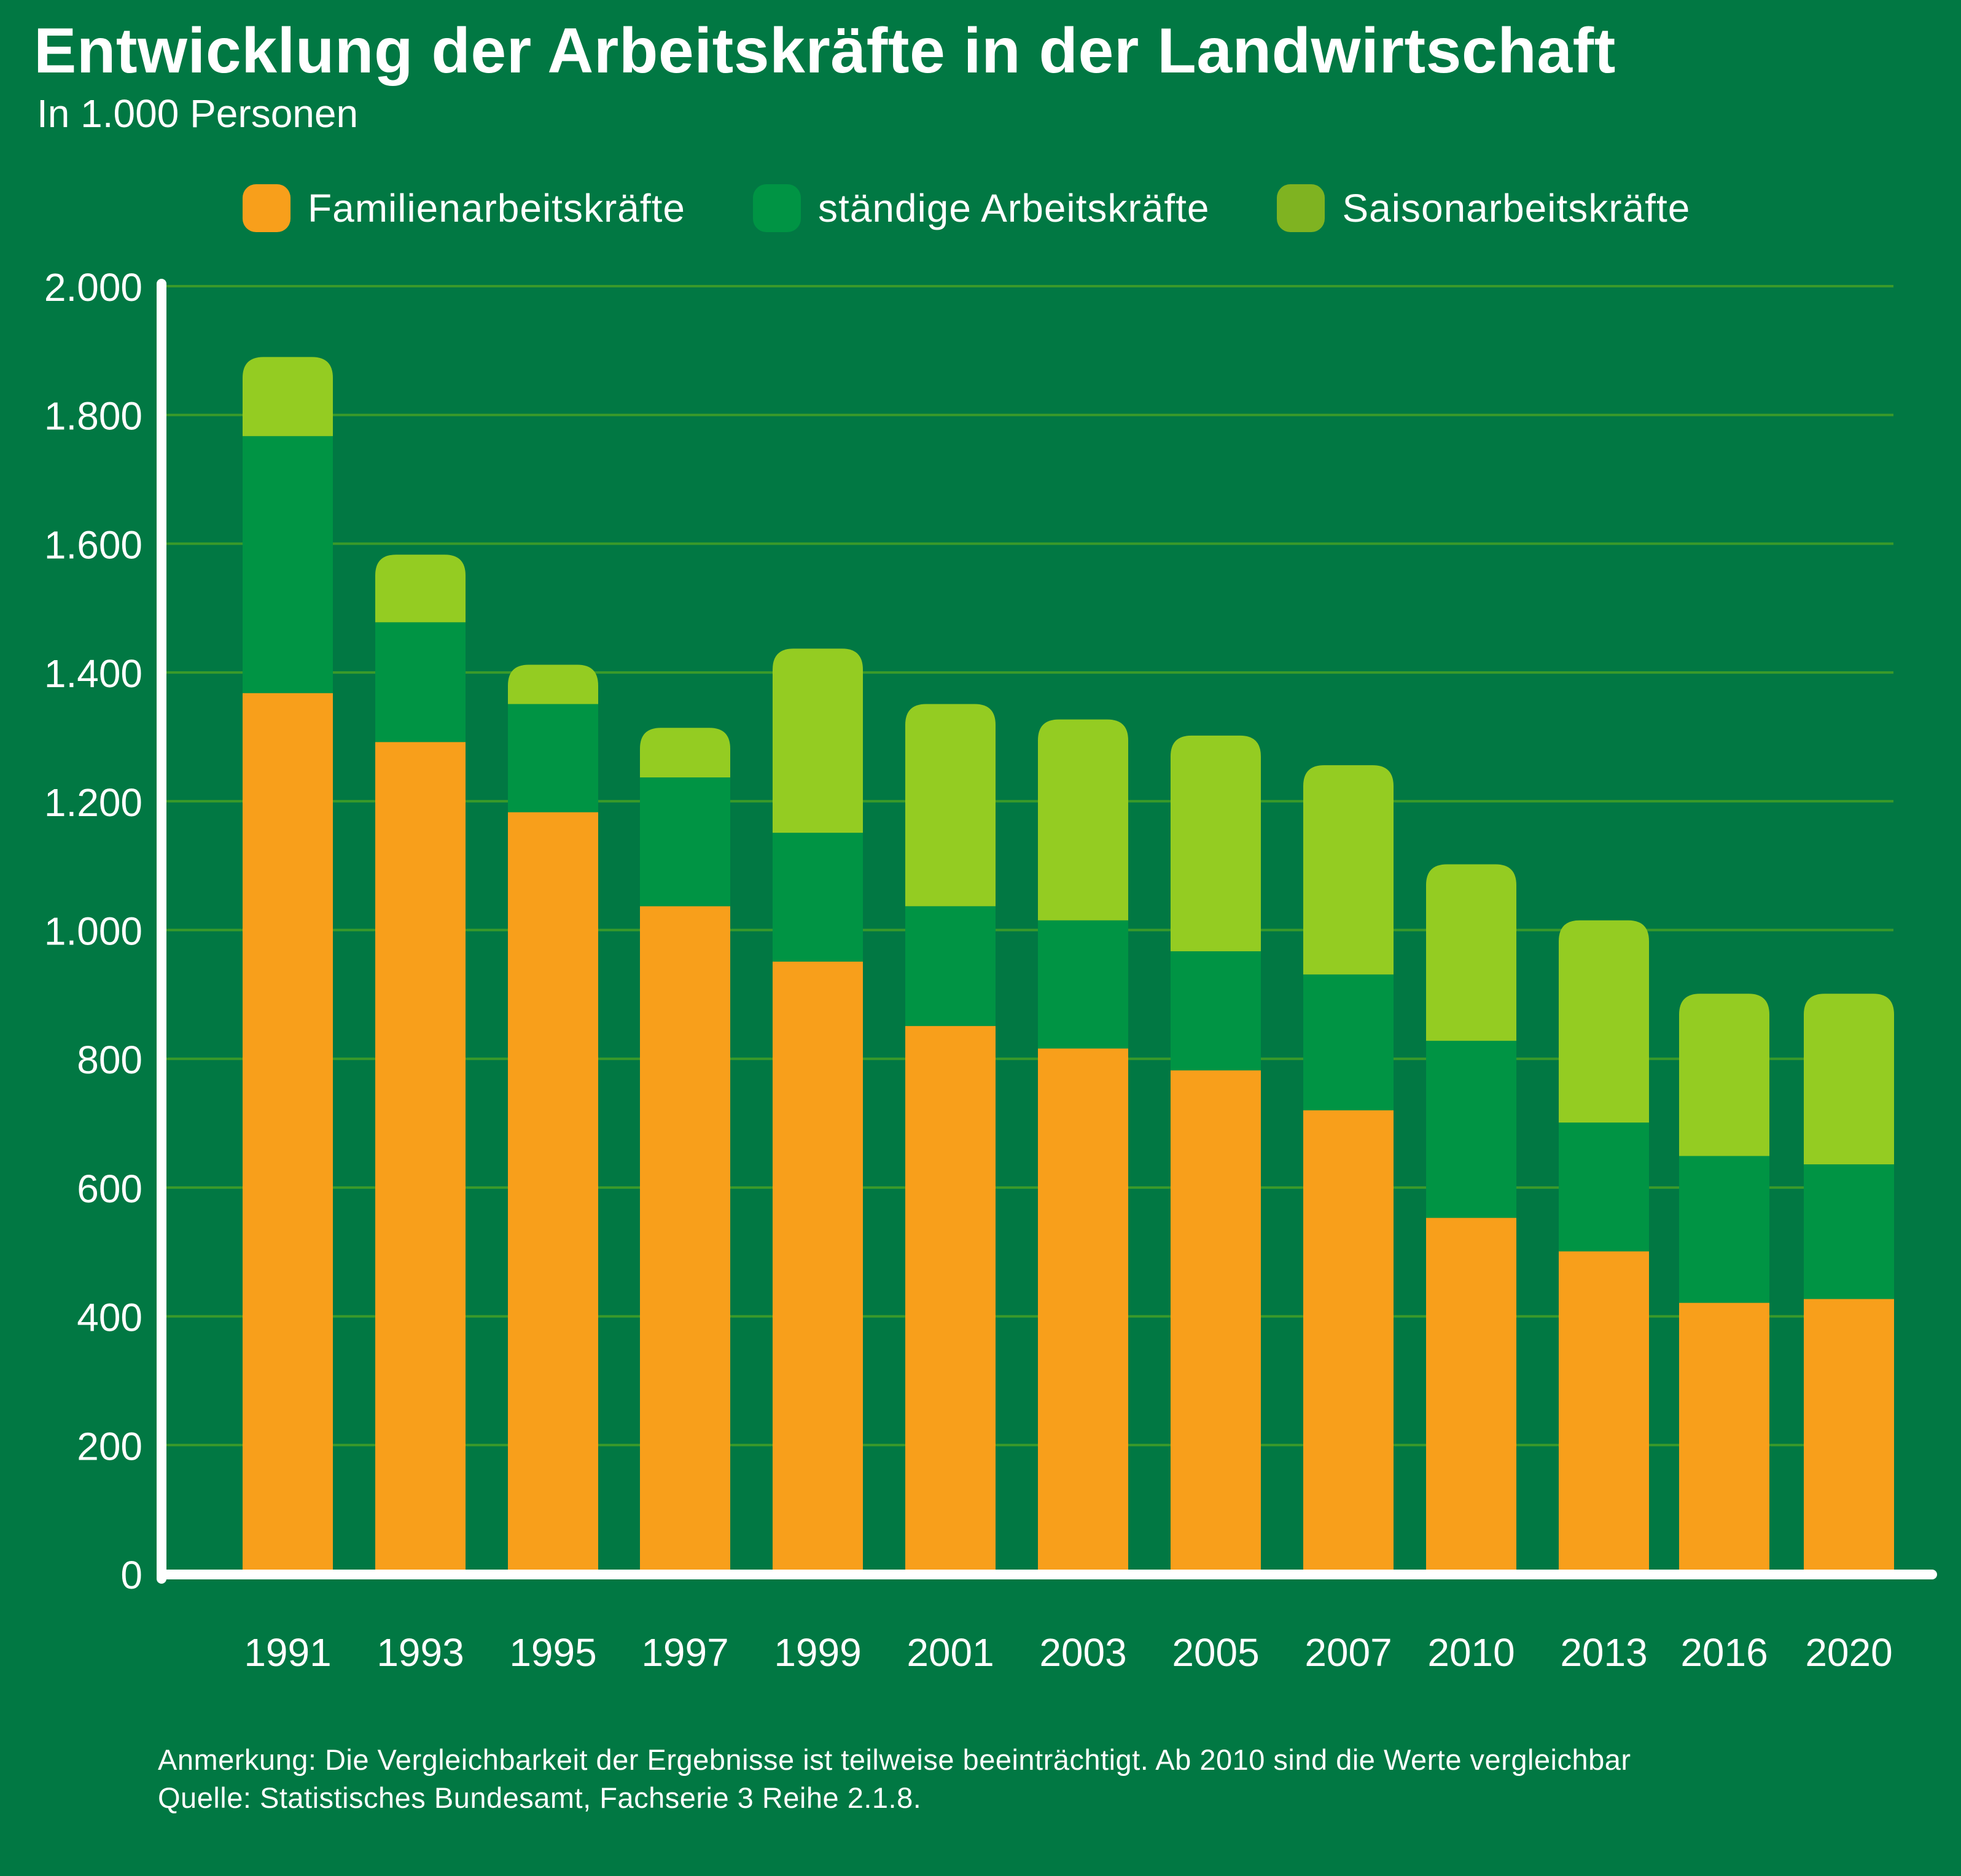  I want to click on y-tick-label: 800, so click(109, 1060).